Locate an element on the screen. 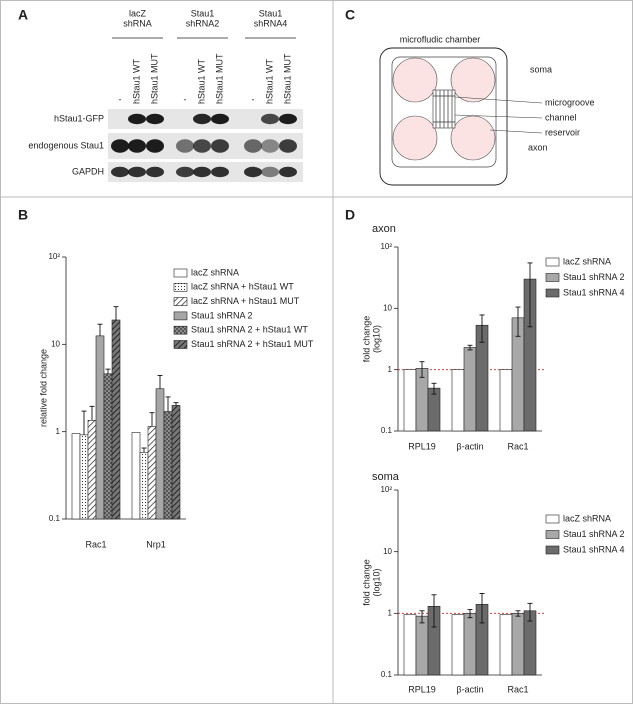  x-tick-label: β-actin is located at coordinates (469, 689).